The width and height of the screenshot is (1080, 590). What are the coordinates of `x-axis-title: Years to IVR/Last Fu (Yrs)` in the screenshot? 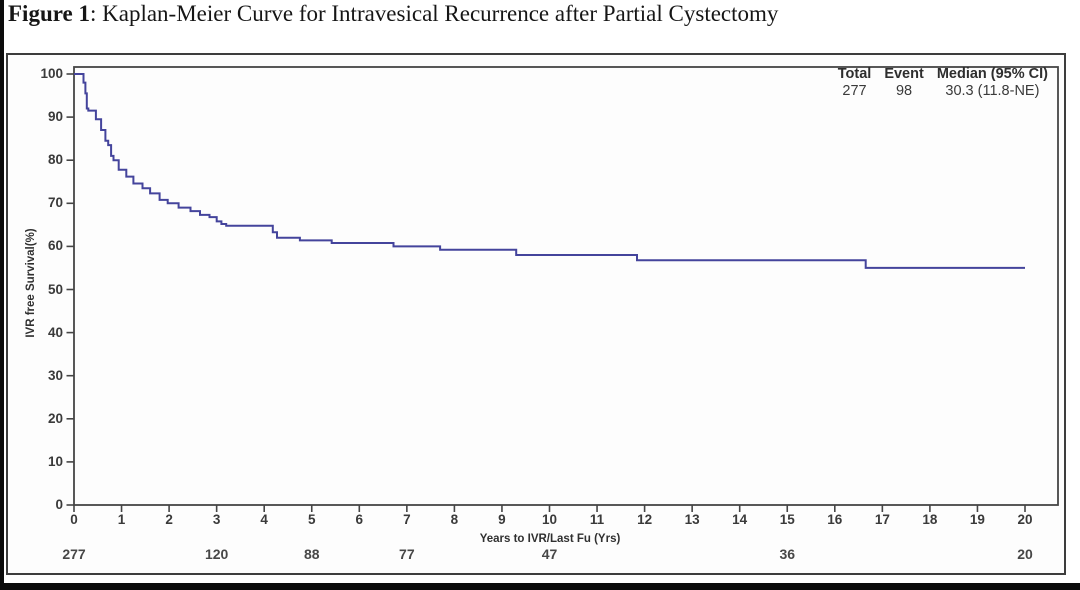 It's located at (550, 539).